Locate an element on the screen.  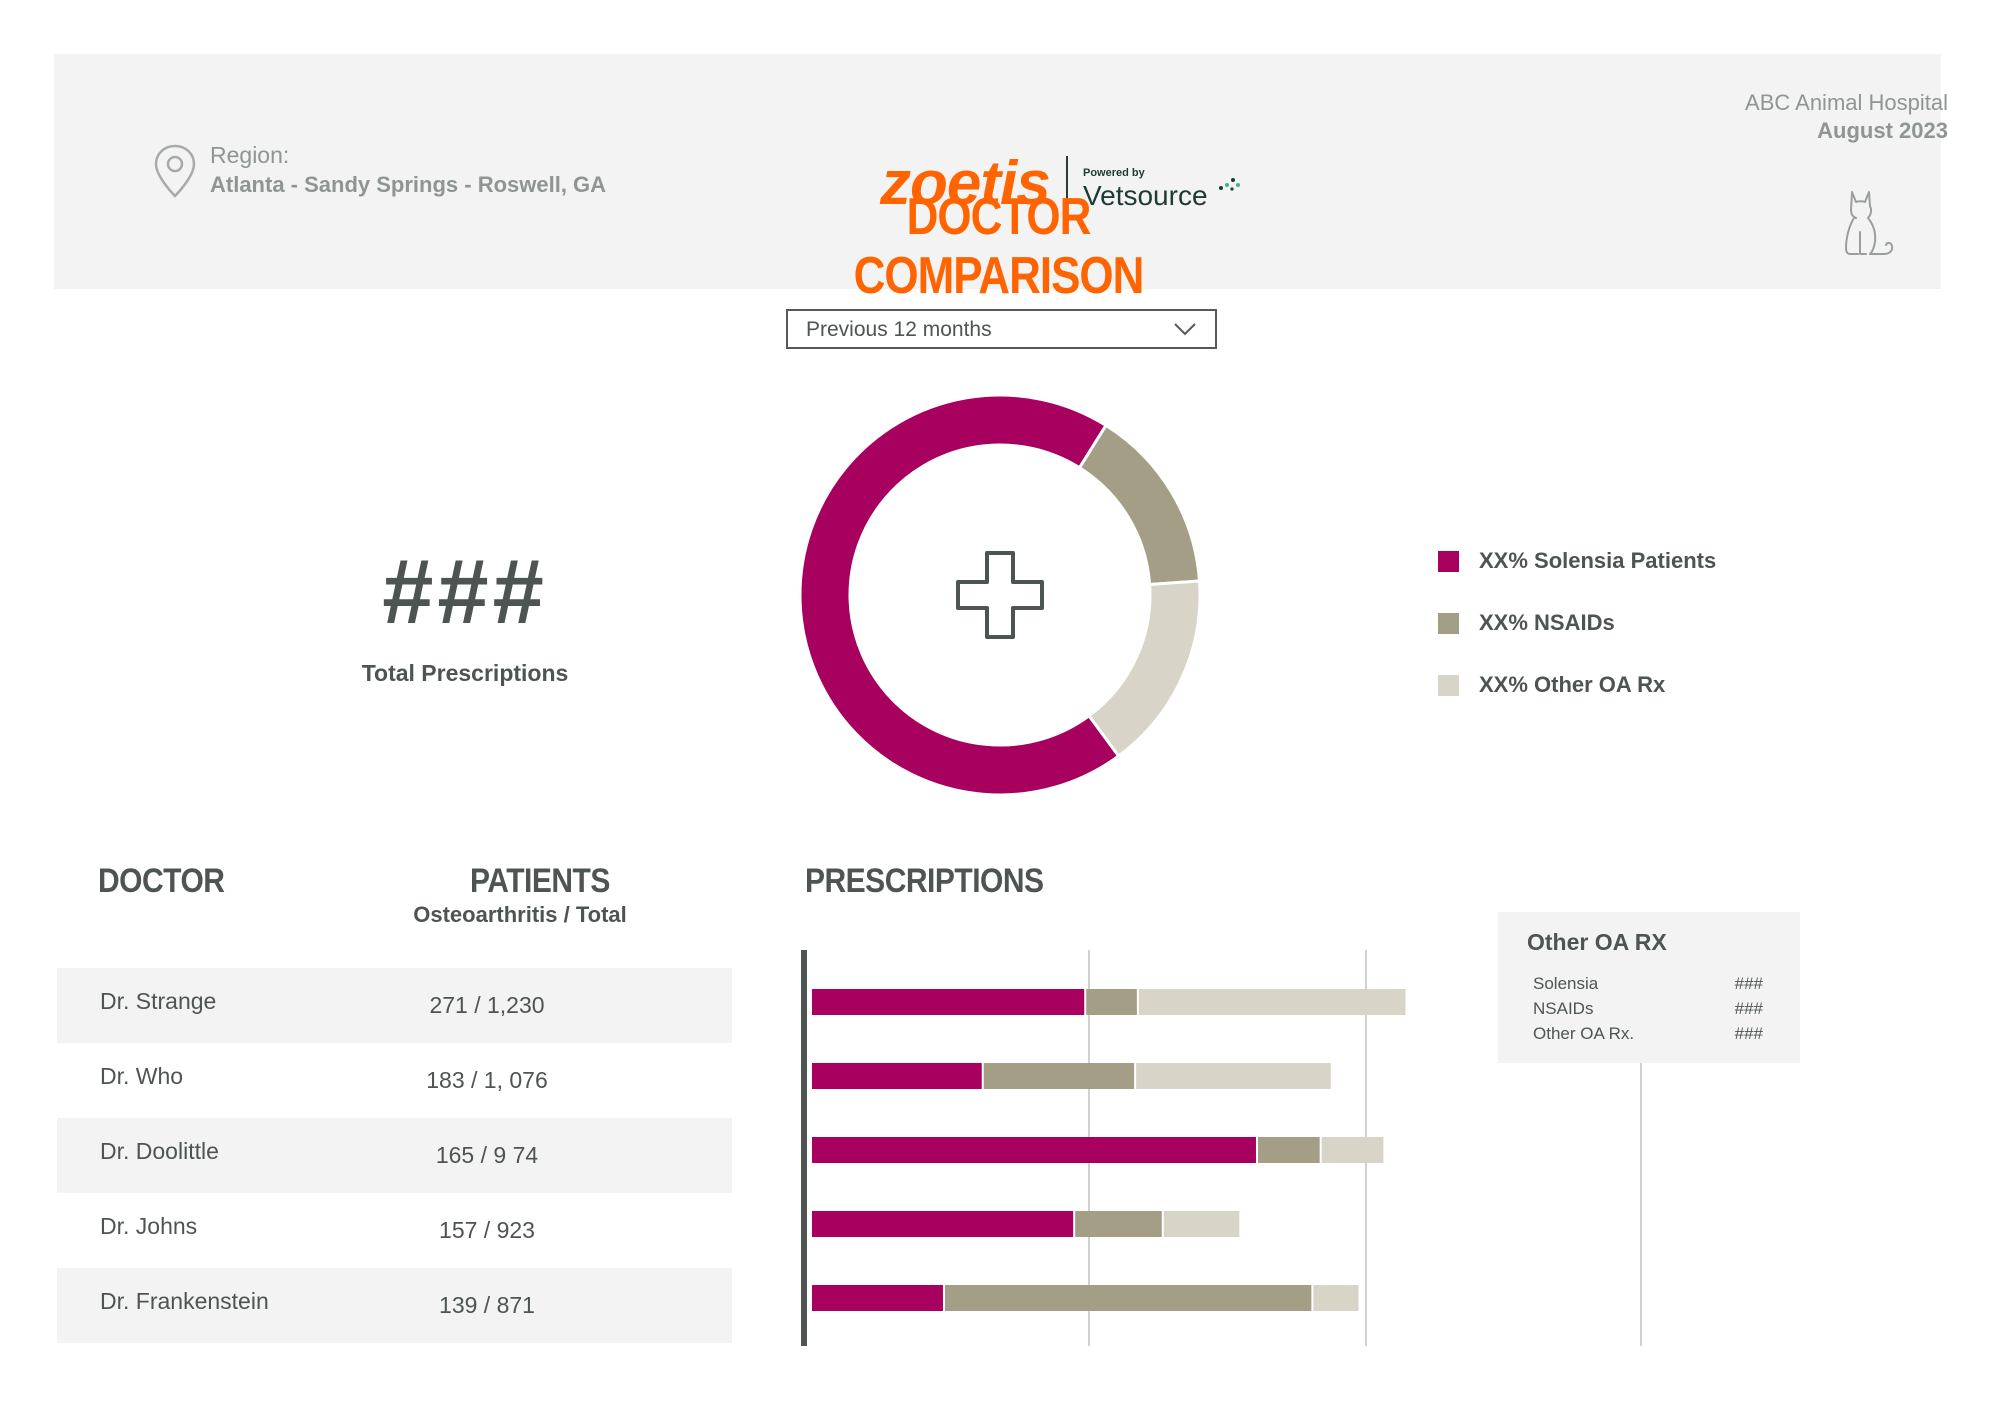
doctor-name: Dr. Frankenstein is located at coordinates (184, 1301).